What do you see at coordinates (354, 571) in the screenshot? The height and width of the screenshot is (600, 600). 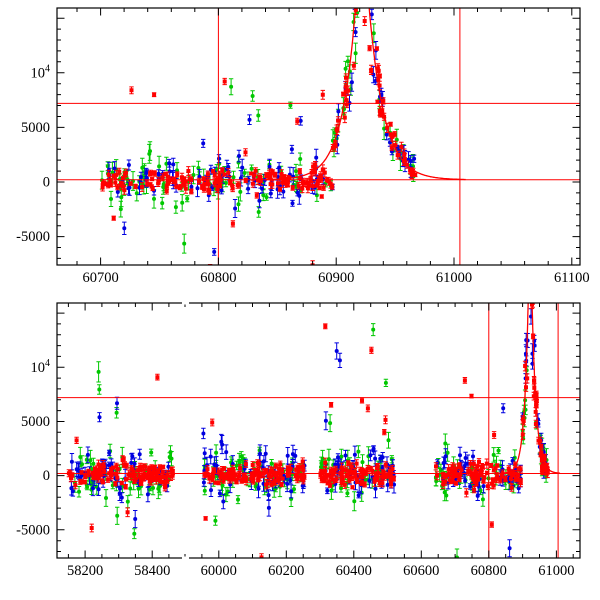 I see `x-tick-label: 60400` at bounding box center [354, 571].